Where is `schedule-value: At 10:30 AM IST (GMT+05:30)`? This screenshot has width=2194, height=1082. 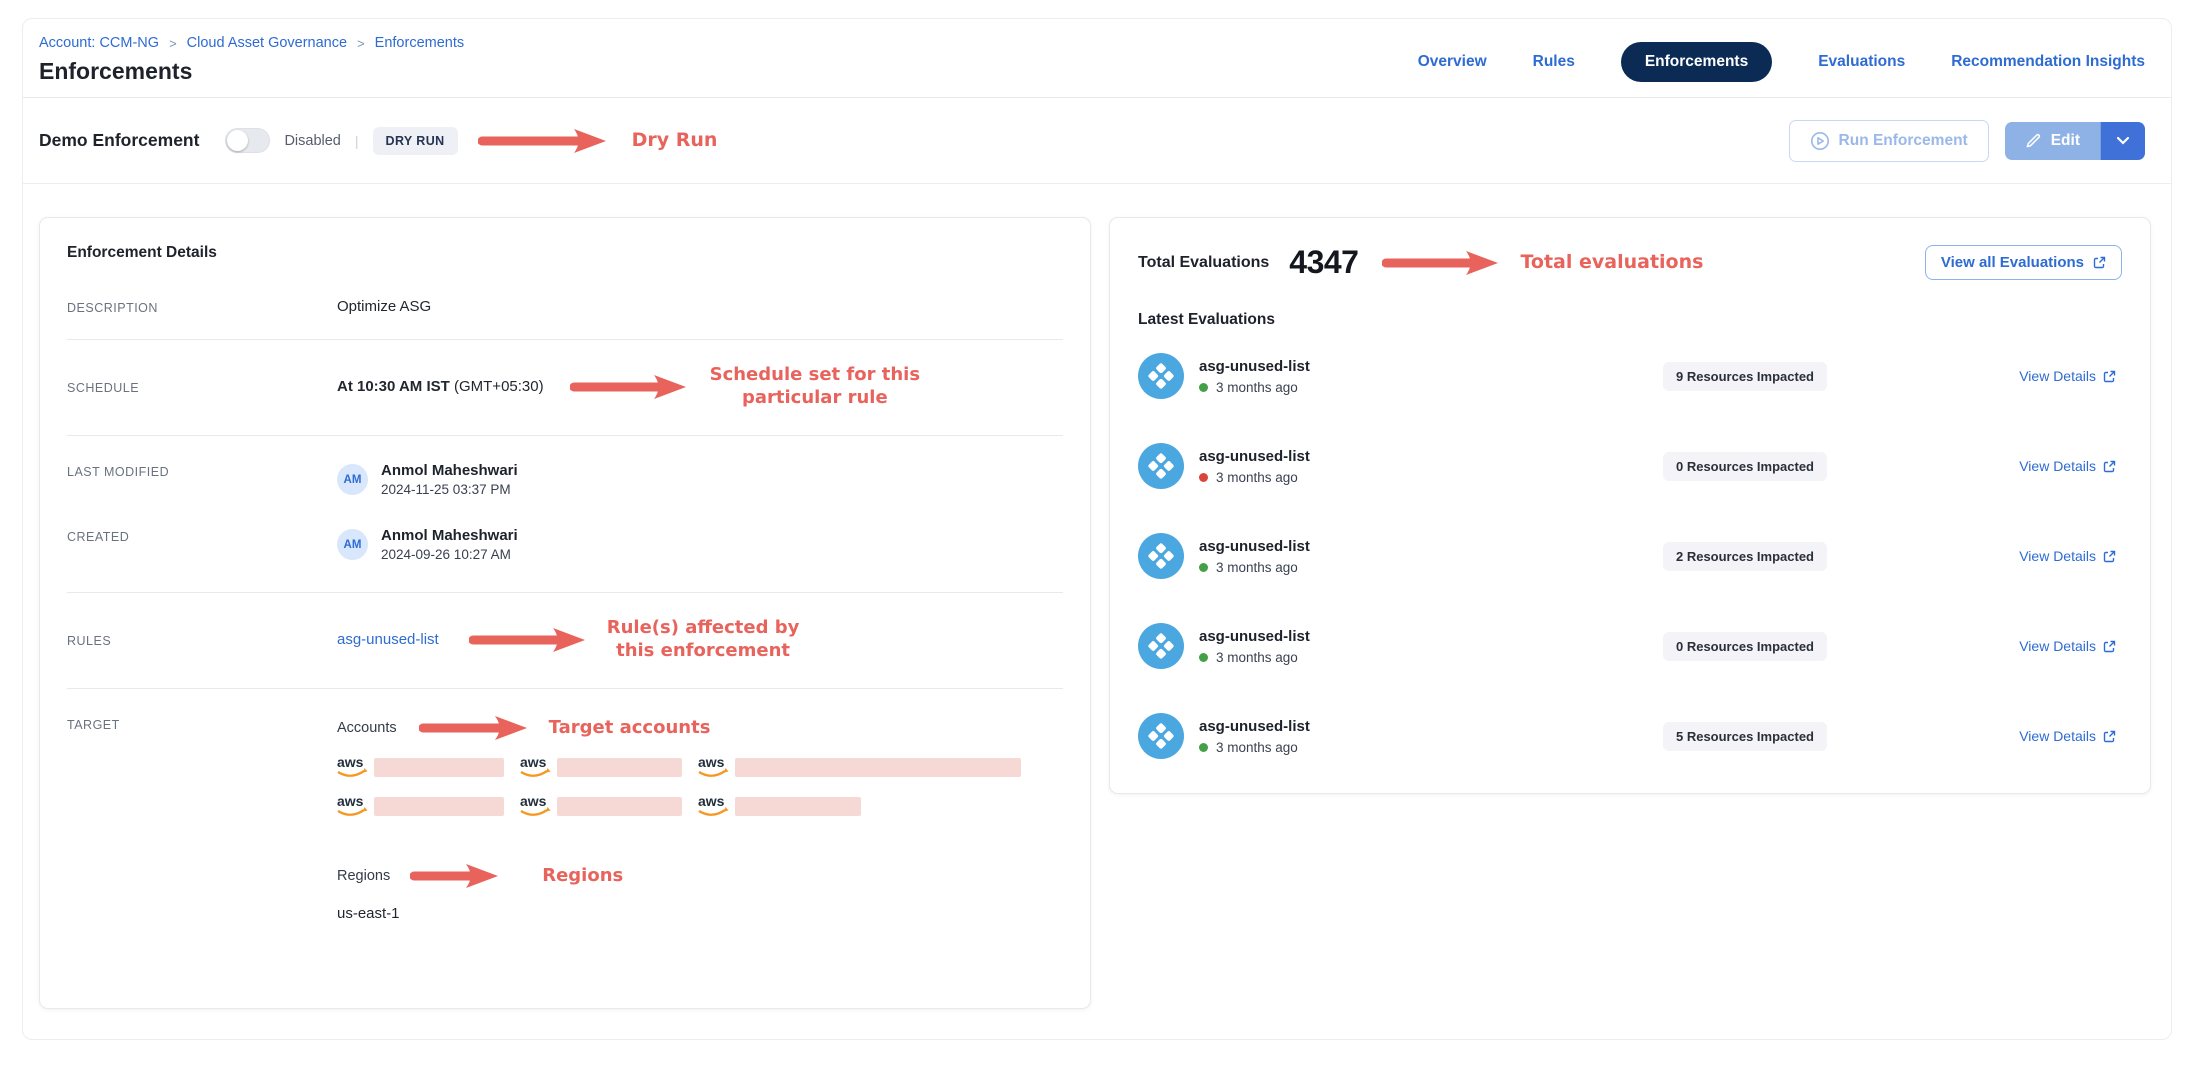 schedule-value: At 10:30 AM IST (GMT+05:30) is located at coordinates (440, 386).